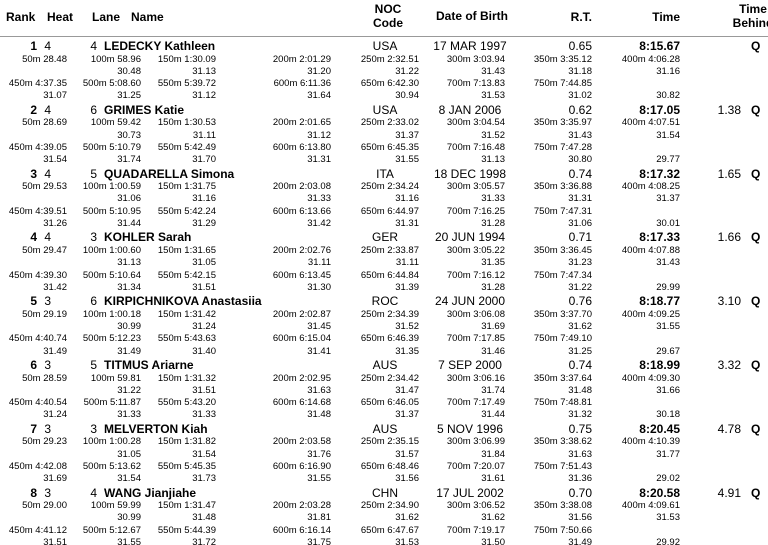  I want to click on split: 600m 6:13.45, so click(301, 275).